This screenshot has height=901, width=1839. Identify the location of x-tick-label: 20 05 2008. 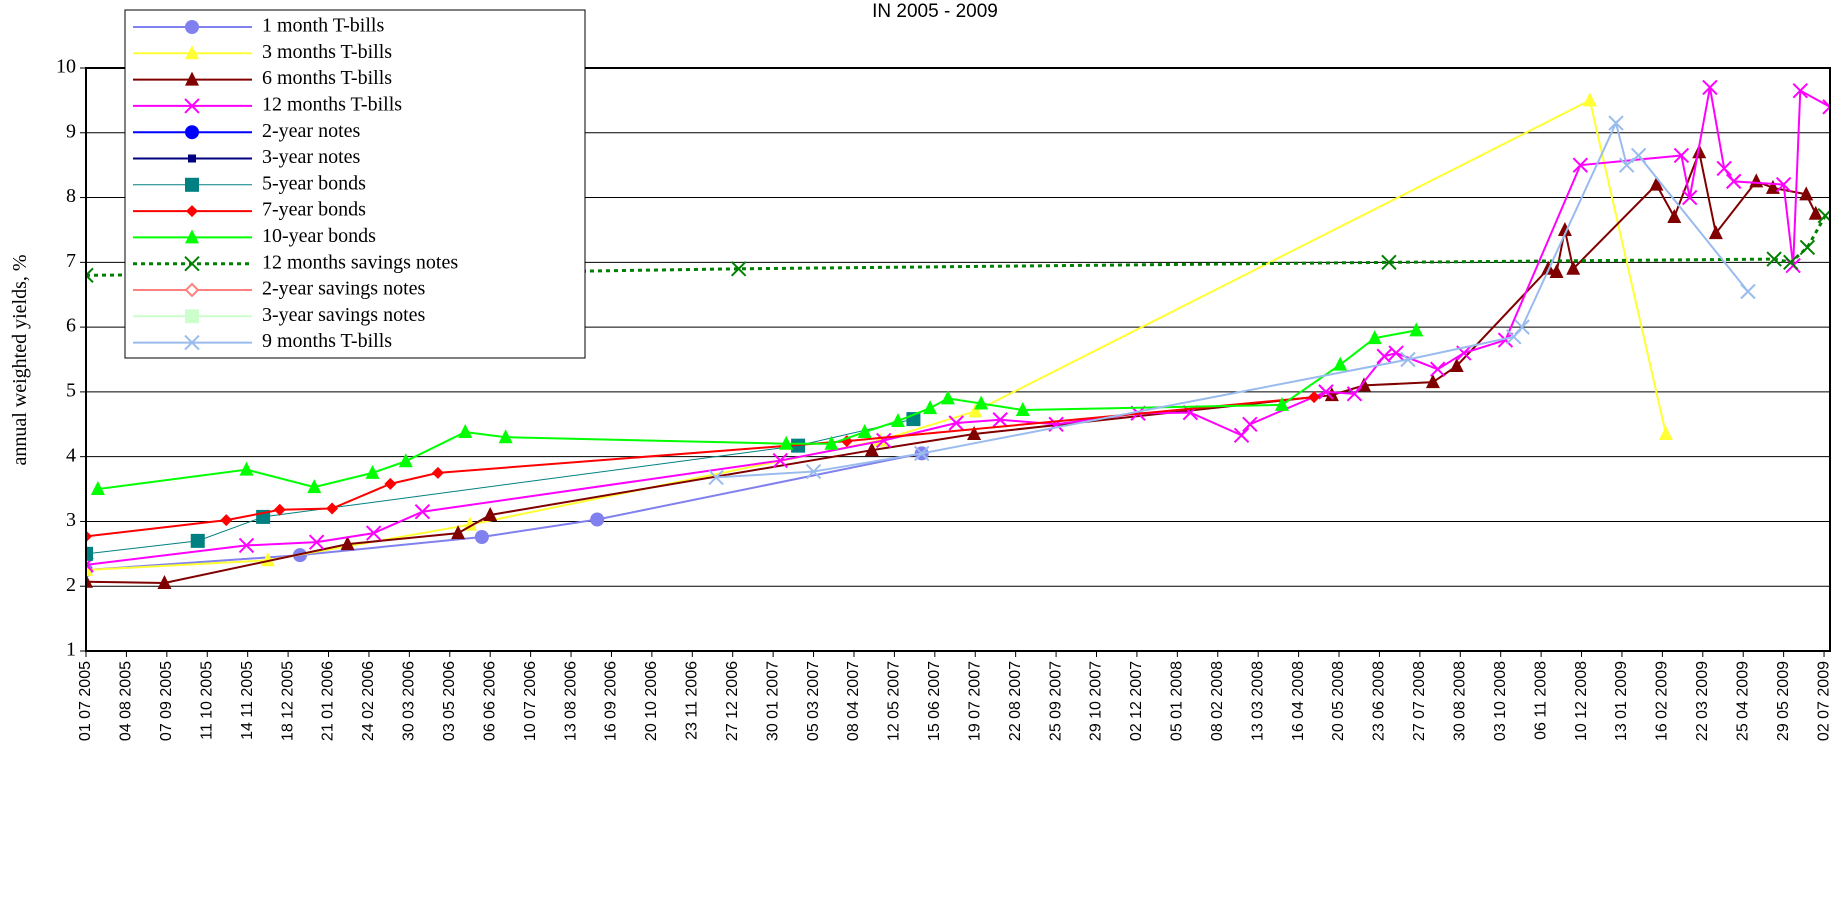
(1338, 701).